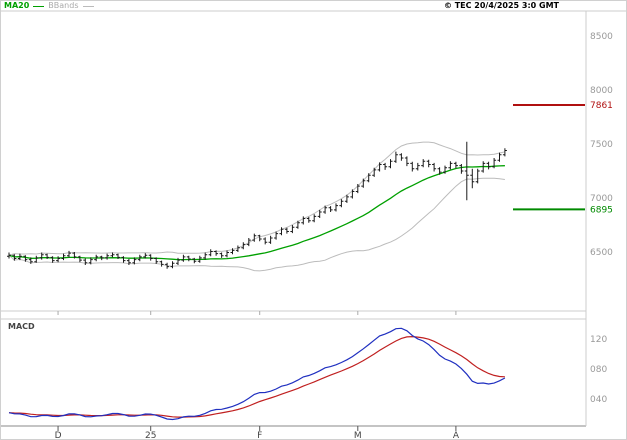 The image size is (627, 440). Describe the element at coordinates (601, 210) in the screenshot. I see `level-label-6895: 6895` at that location.